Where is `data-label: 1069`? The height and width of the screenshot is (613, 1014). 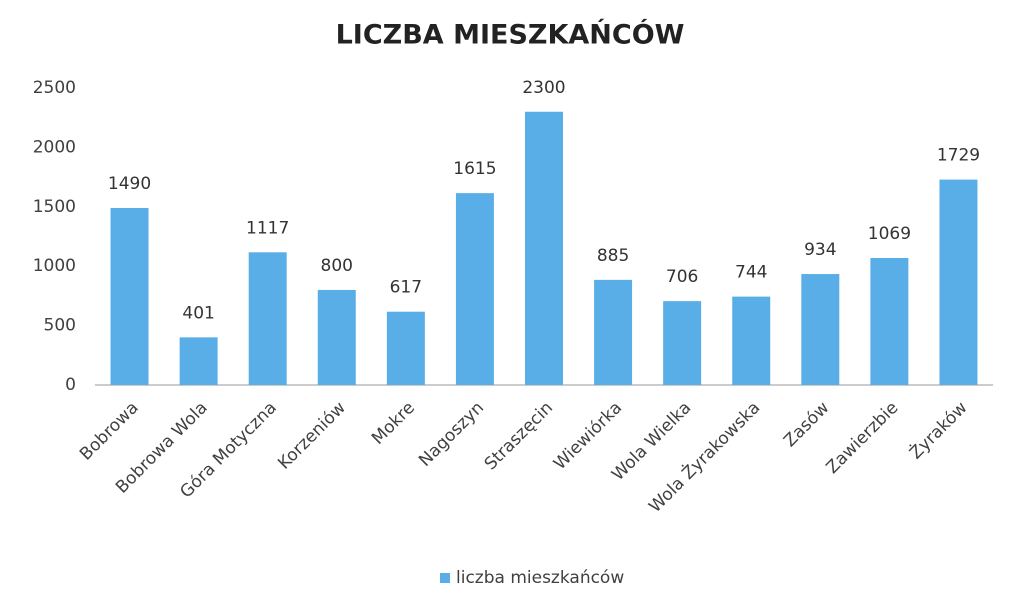 data-label: 1069 is located at coordinates (889, 234).